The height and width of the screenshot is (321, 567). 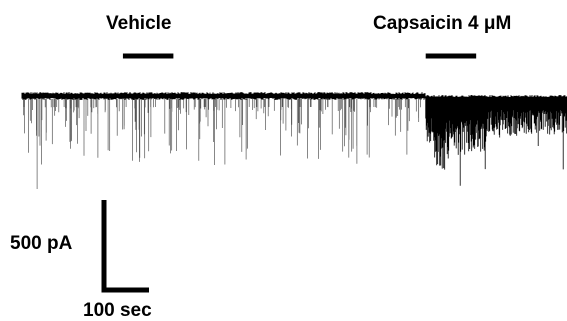 I want to click on capsaicin-label: Capsaicin 4 μM, so click(x=442, y=23).